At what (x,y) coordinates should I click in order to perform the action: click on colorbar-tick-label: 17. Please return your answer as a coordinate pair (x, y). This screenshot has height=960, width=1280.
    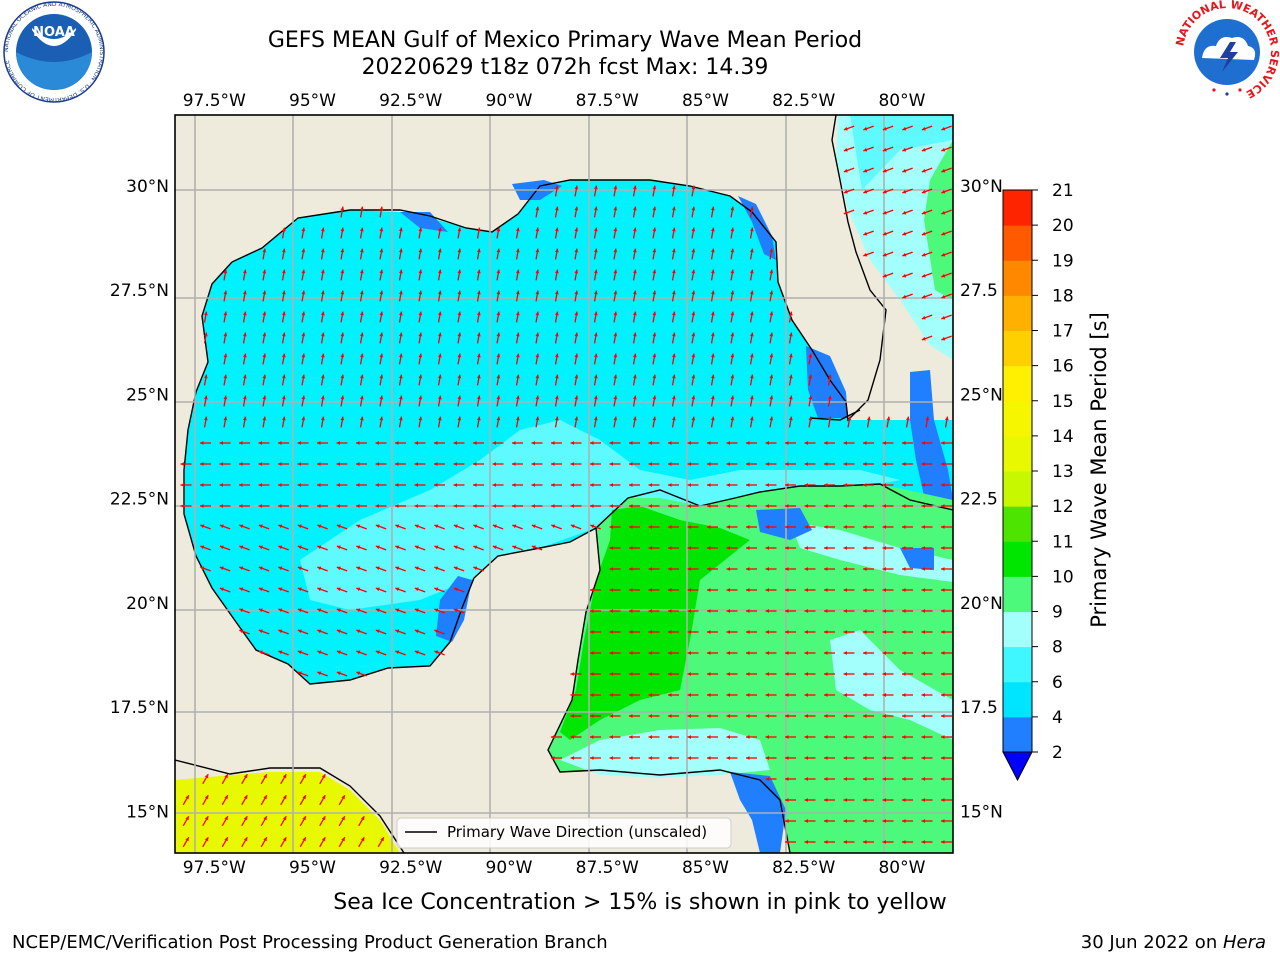
    Looking at the image, I should click on (1063, 332).